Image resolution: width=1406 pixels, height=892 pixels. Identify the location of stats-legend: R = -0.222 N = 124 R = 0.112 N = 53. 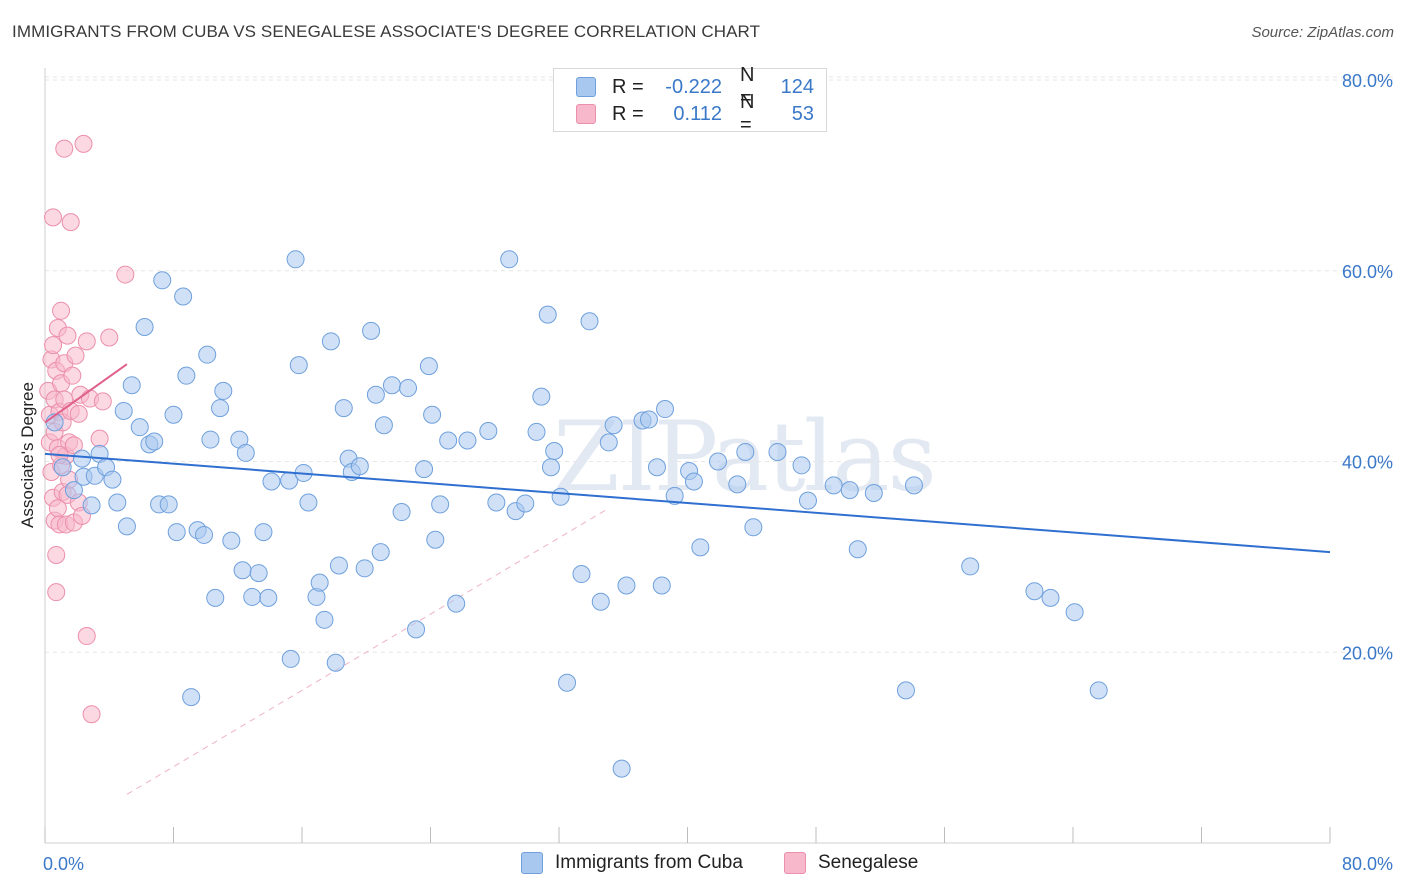
(690, 100).